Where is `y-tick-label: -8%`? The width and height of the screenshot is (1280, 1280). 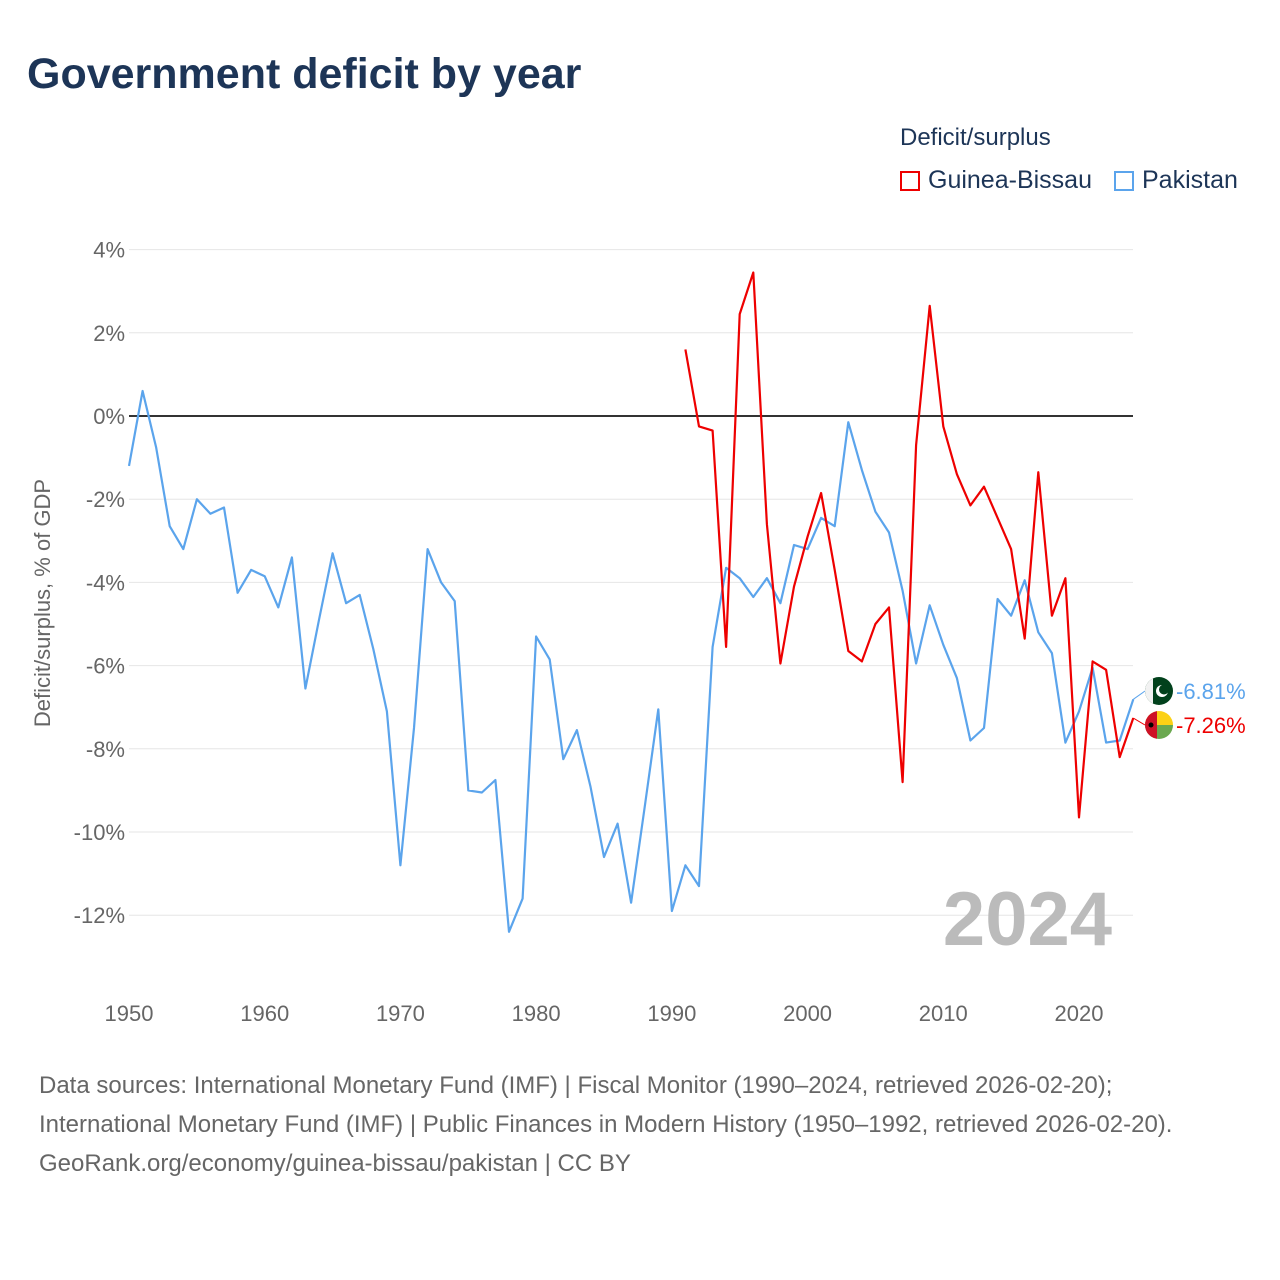
y-tick-label: -8% is located at coordinates (105, 749).